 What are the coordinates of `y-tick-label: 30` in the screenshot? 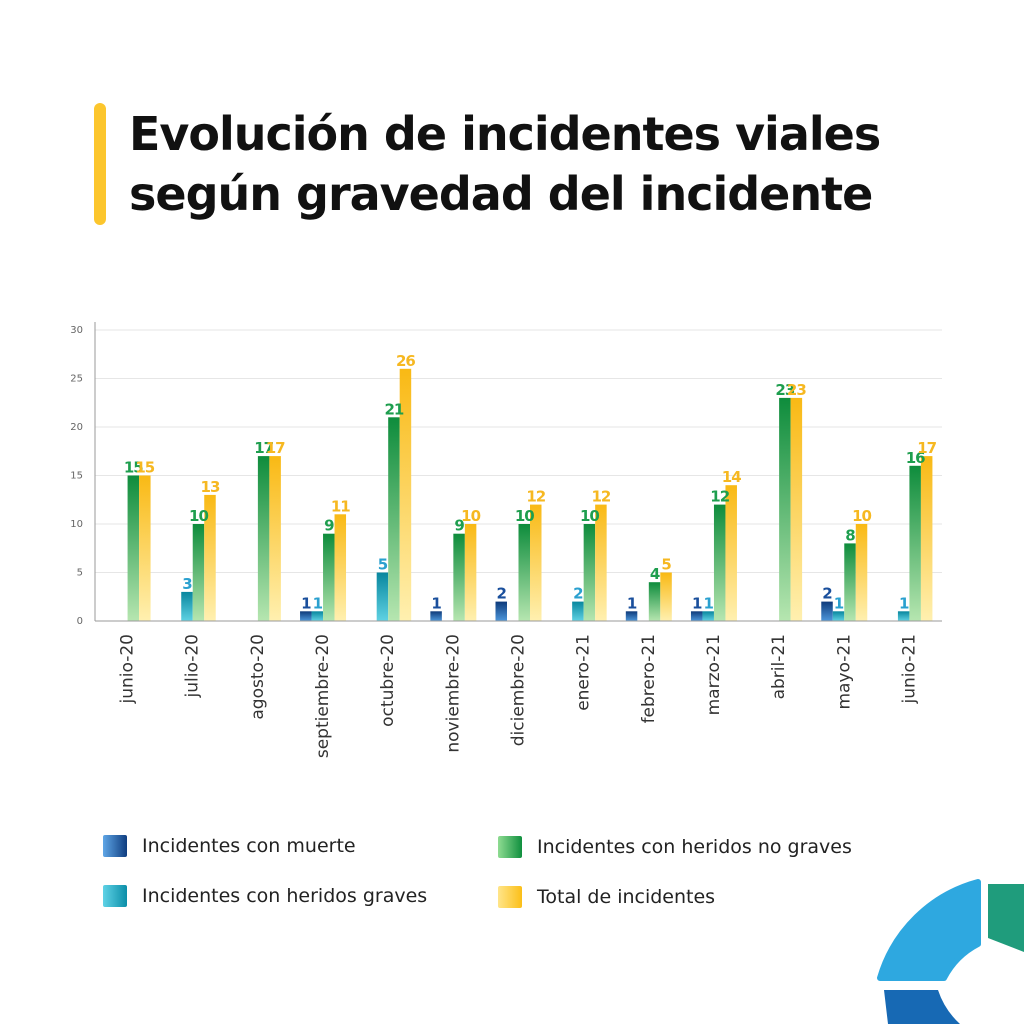 It's located at (76, 330).